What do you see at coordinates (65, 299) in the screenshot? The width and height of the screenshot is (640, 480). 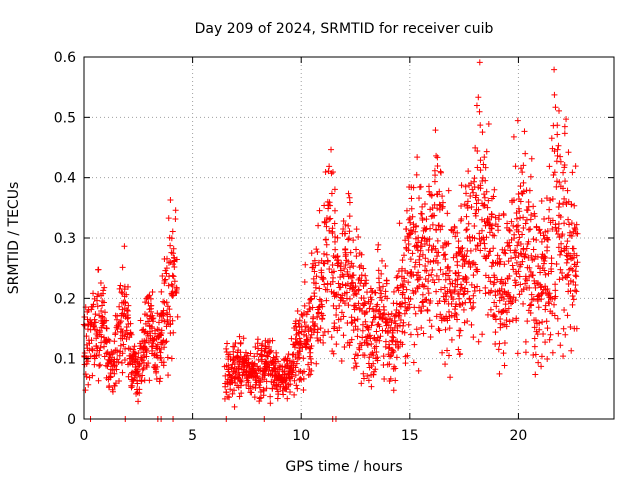 I see `y-tick-label: 0.2` at bounding box center [65, 299].